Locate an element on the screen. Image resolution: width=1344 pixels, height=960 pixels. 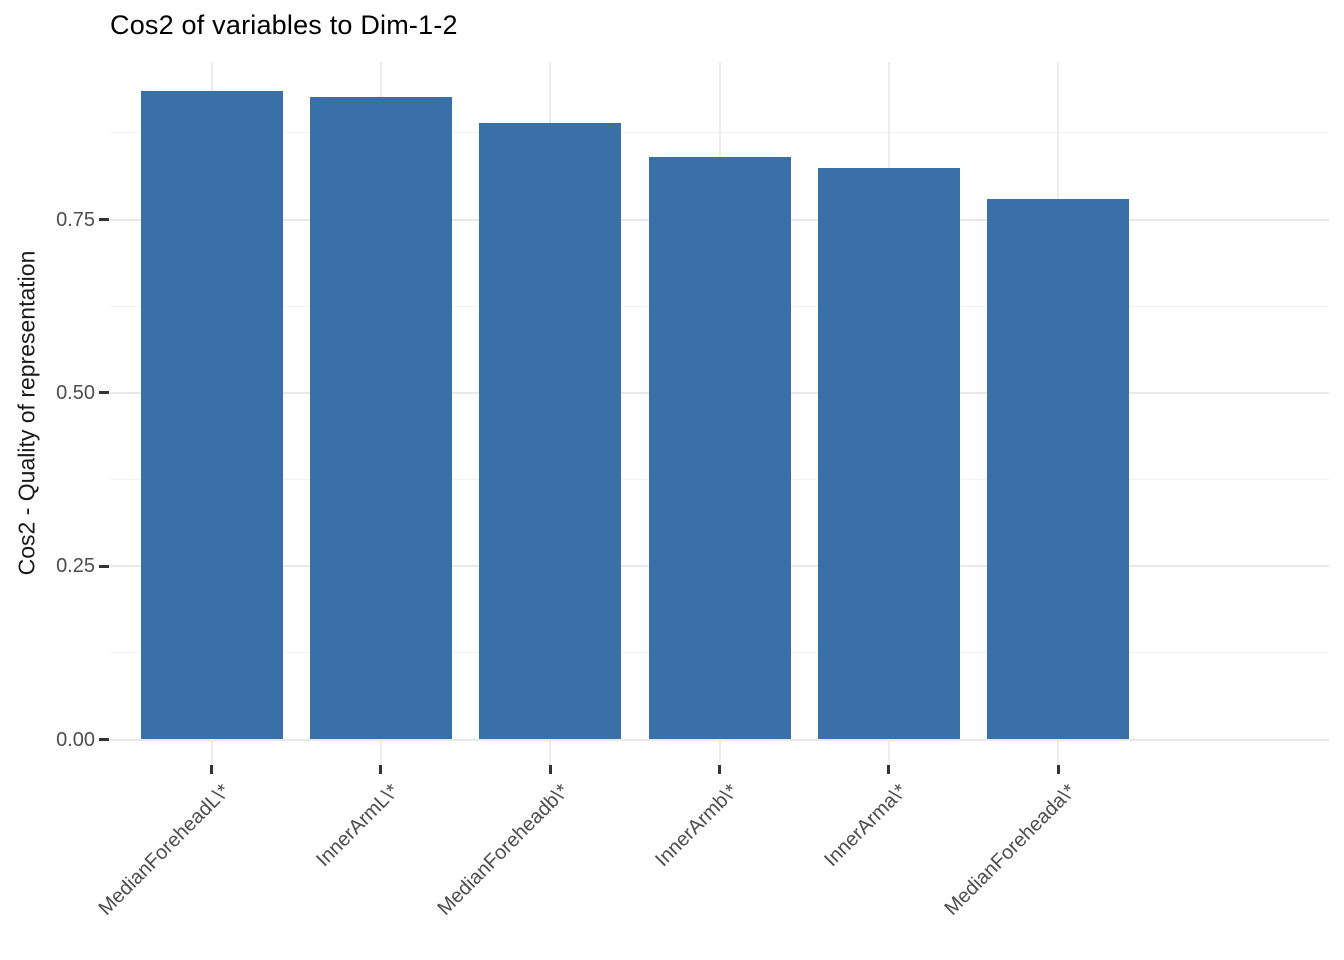
x-tick-label: InnerArma\* is located at coordinates (866, 826).